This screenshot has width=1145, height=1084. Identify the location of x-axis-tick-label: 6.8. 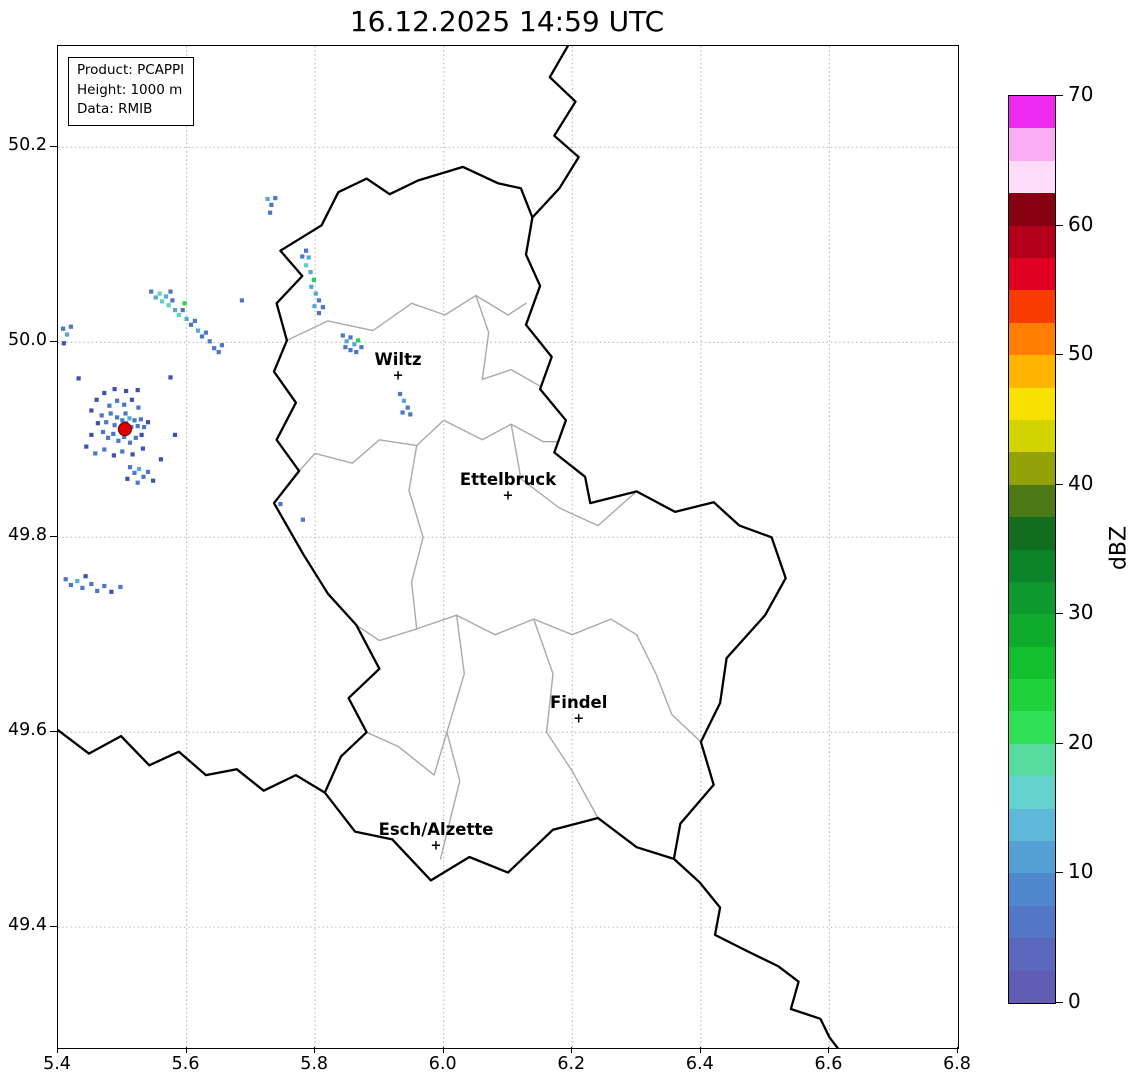
(957, 1064).